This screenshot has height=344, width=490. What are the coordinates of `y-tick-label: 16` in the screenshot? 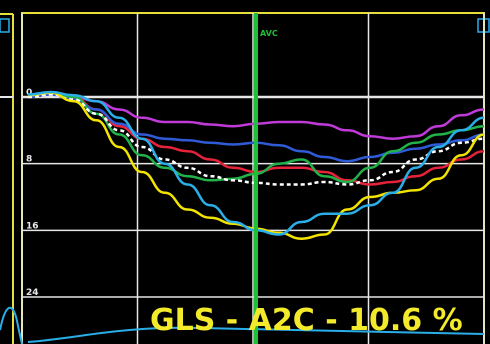 It's located at (32, 226).